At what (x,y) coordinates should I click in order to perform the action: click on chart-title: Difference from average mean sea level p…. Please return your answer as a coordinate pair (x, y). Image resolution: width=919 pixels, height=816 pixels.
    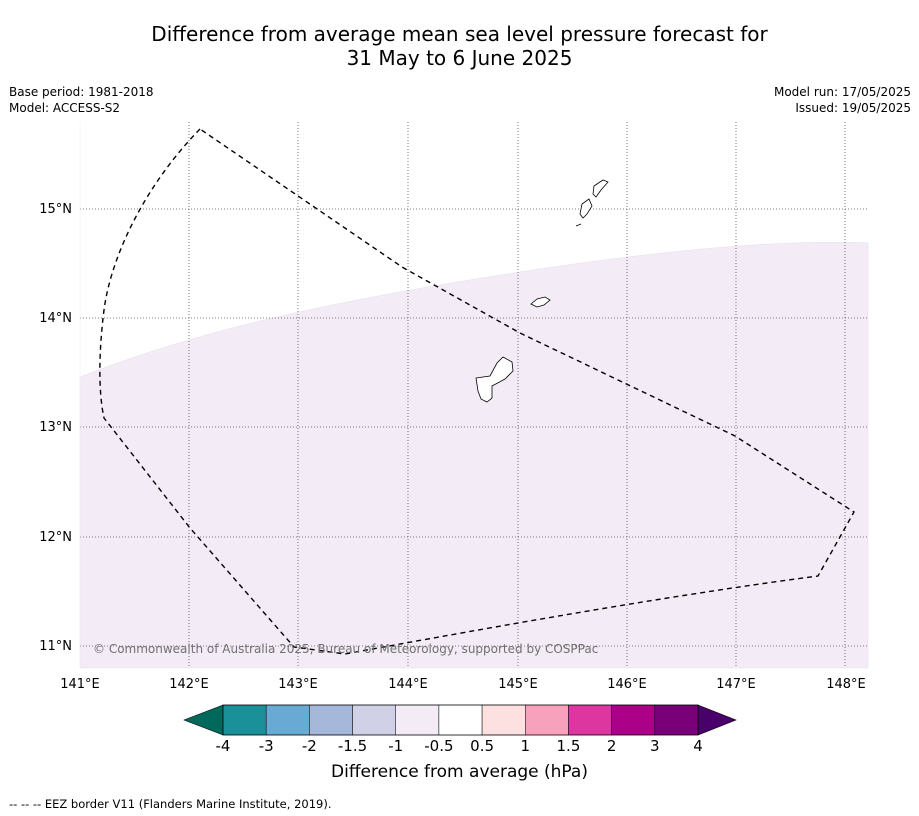
    Looking at the image, I should click on (459, 46).